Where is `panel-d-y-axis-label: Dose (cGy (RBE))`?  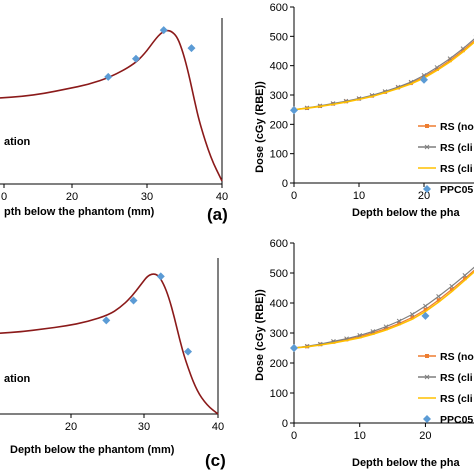 panel-d-y-axis-label: Dose (cGy (RBE)) is located at coordinates (260, 335).